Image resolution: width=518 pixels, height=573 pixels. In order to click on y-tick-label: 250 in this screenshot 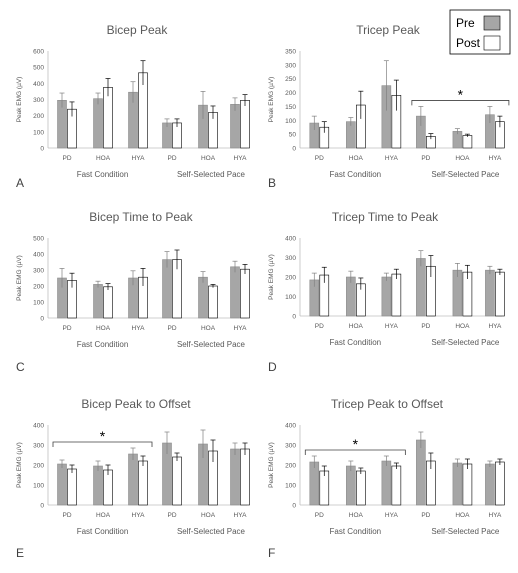, I will do `click(290, 79)`.